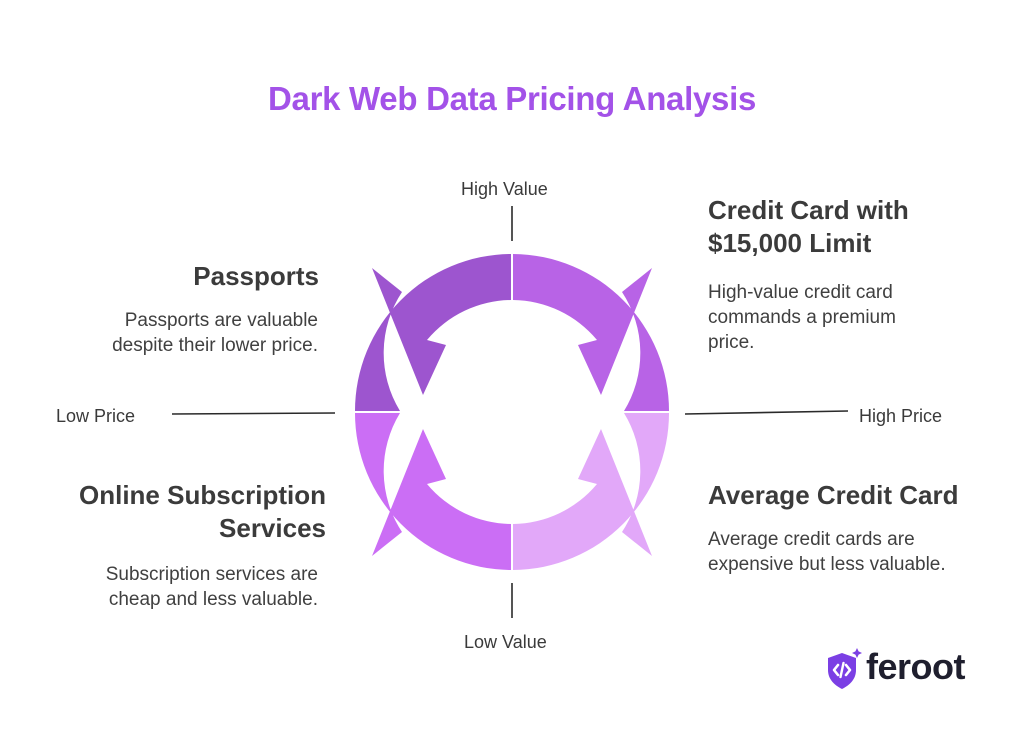 Image resolution: width=1024 pixels, height=739 pixels. What do you see at coordinates (511, 98) in the screenshot?
I see `page-title: Dark Web Data Pricing Analysis` at bounding box center [511, 98].